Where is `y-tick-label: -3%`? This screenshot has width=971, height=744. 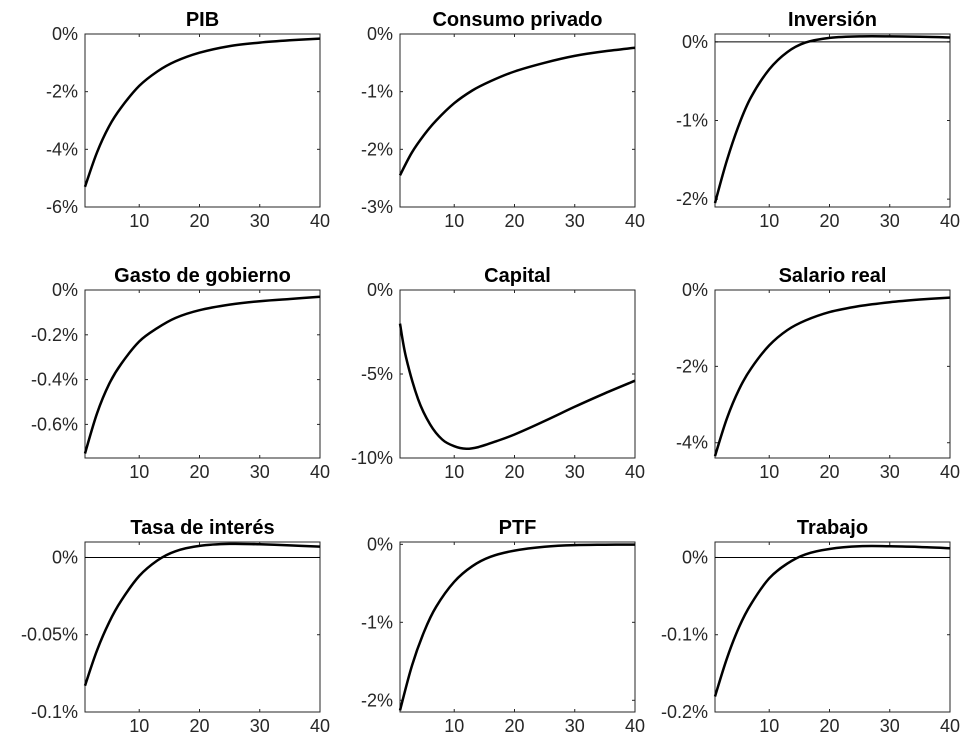 y-tick-label: -3% is located at coordinates (377, 207).